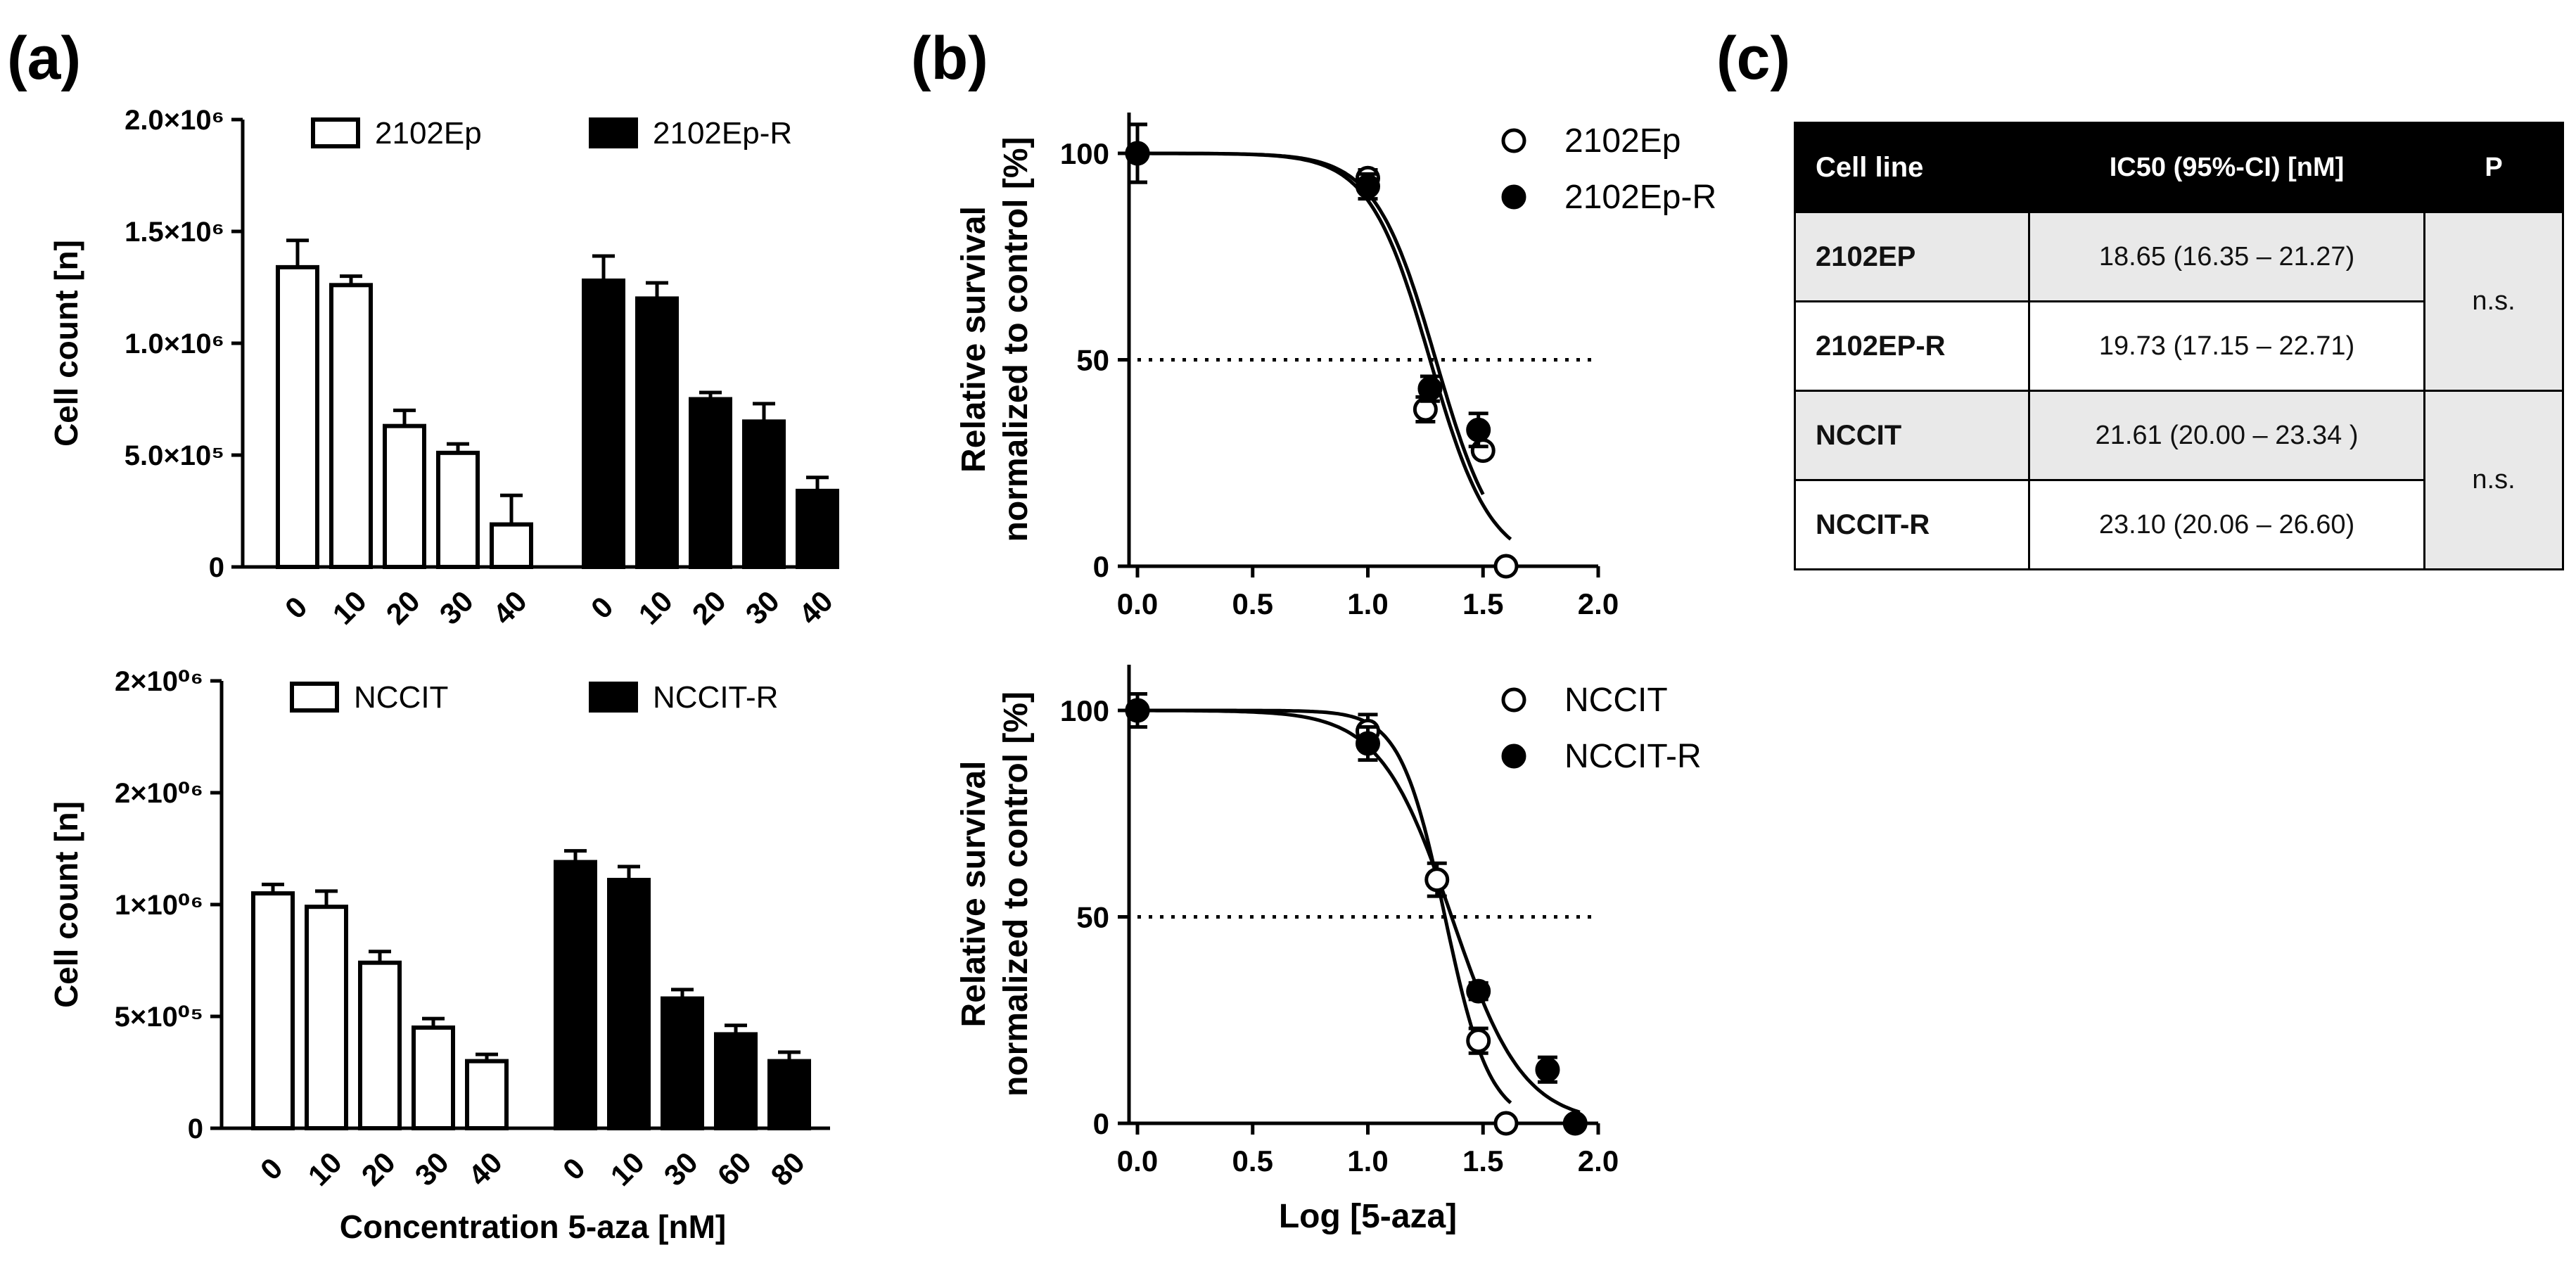 Image resolution: width=2576 pixels, height=1264 pixels. Describe the element at coordinates (2493, 480) in the screenshot. I see `p-value: n.s.` at that location.